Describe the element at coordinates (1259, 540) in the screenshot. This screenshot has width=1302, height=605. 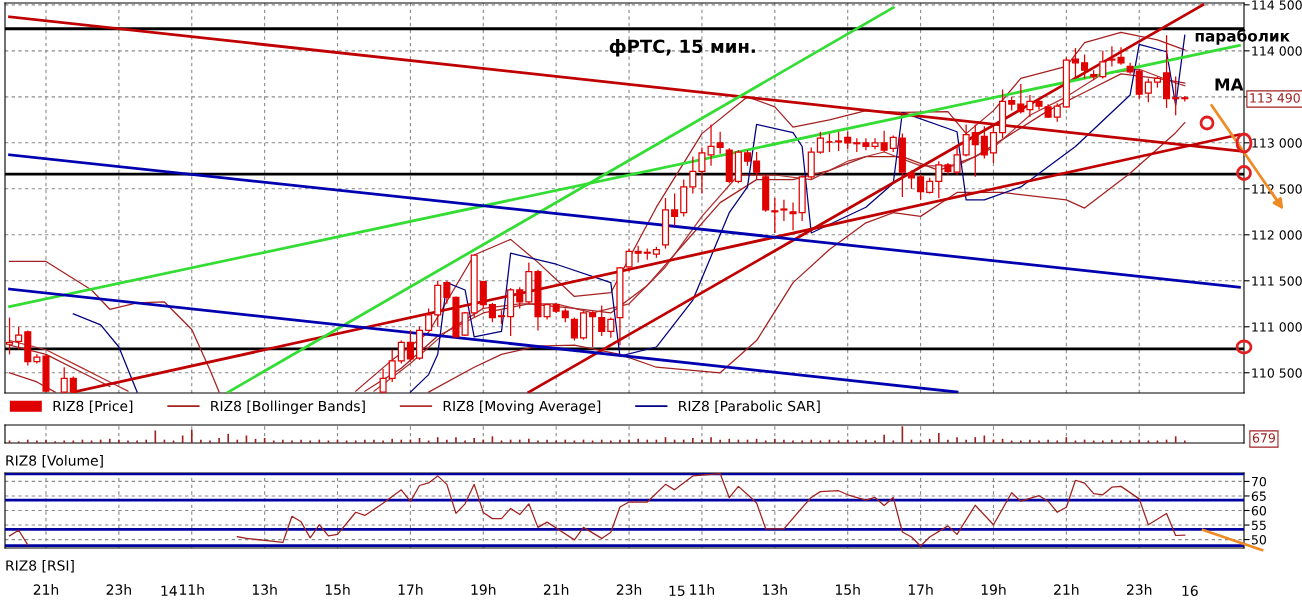
I see `y-tick-label: 50` at that location.